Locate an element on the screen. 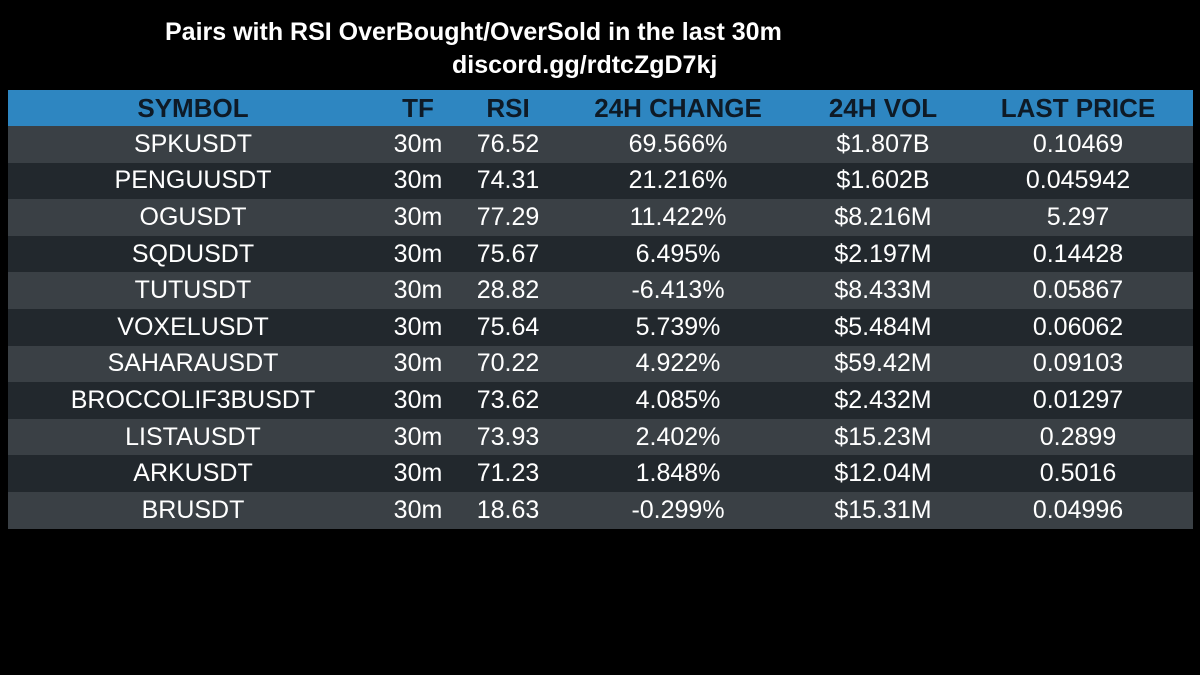  rsi-cell: 28.82 is located at coordinates (508, 290).